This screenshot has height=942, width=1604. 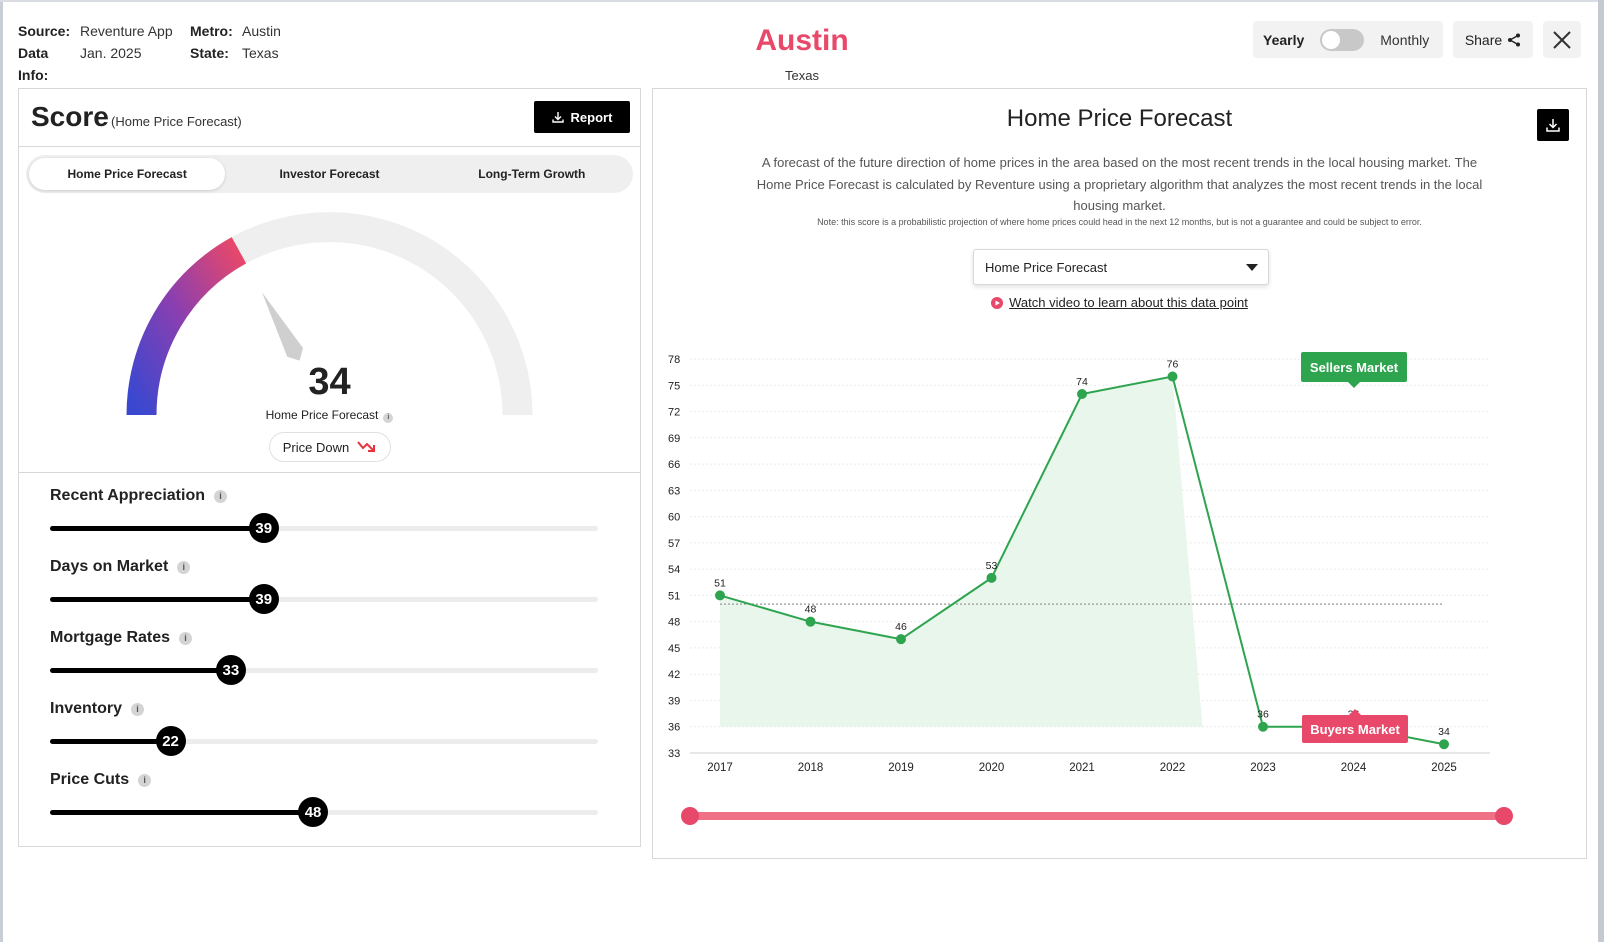 I want to click on data-label: 46, so click(x=901, y=627).